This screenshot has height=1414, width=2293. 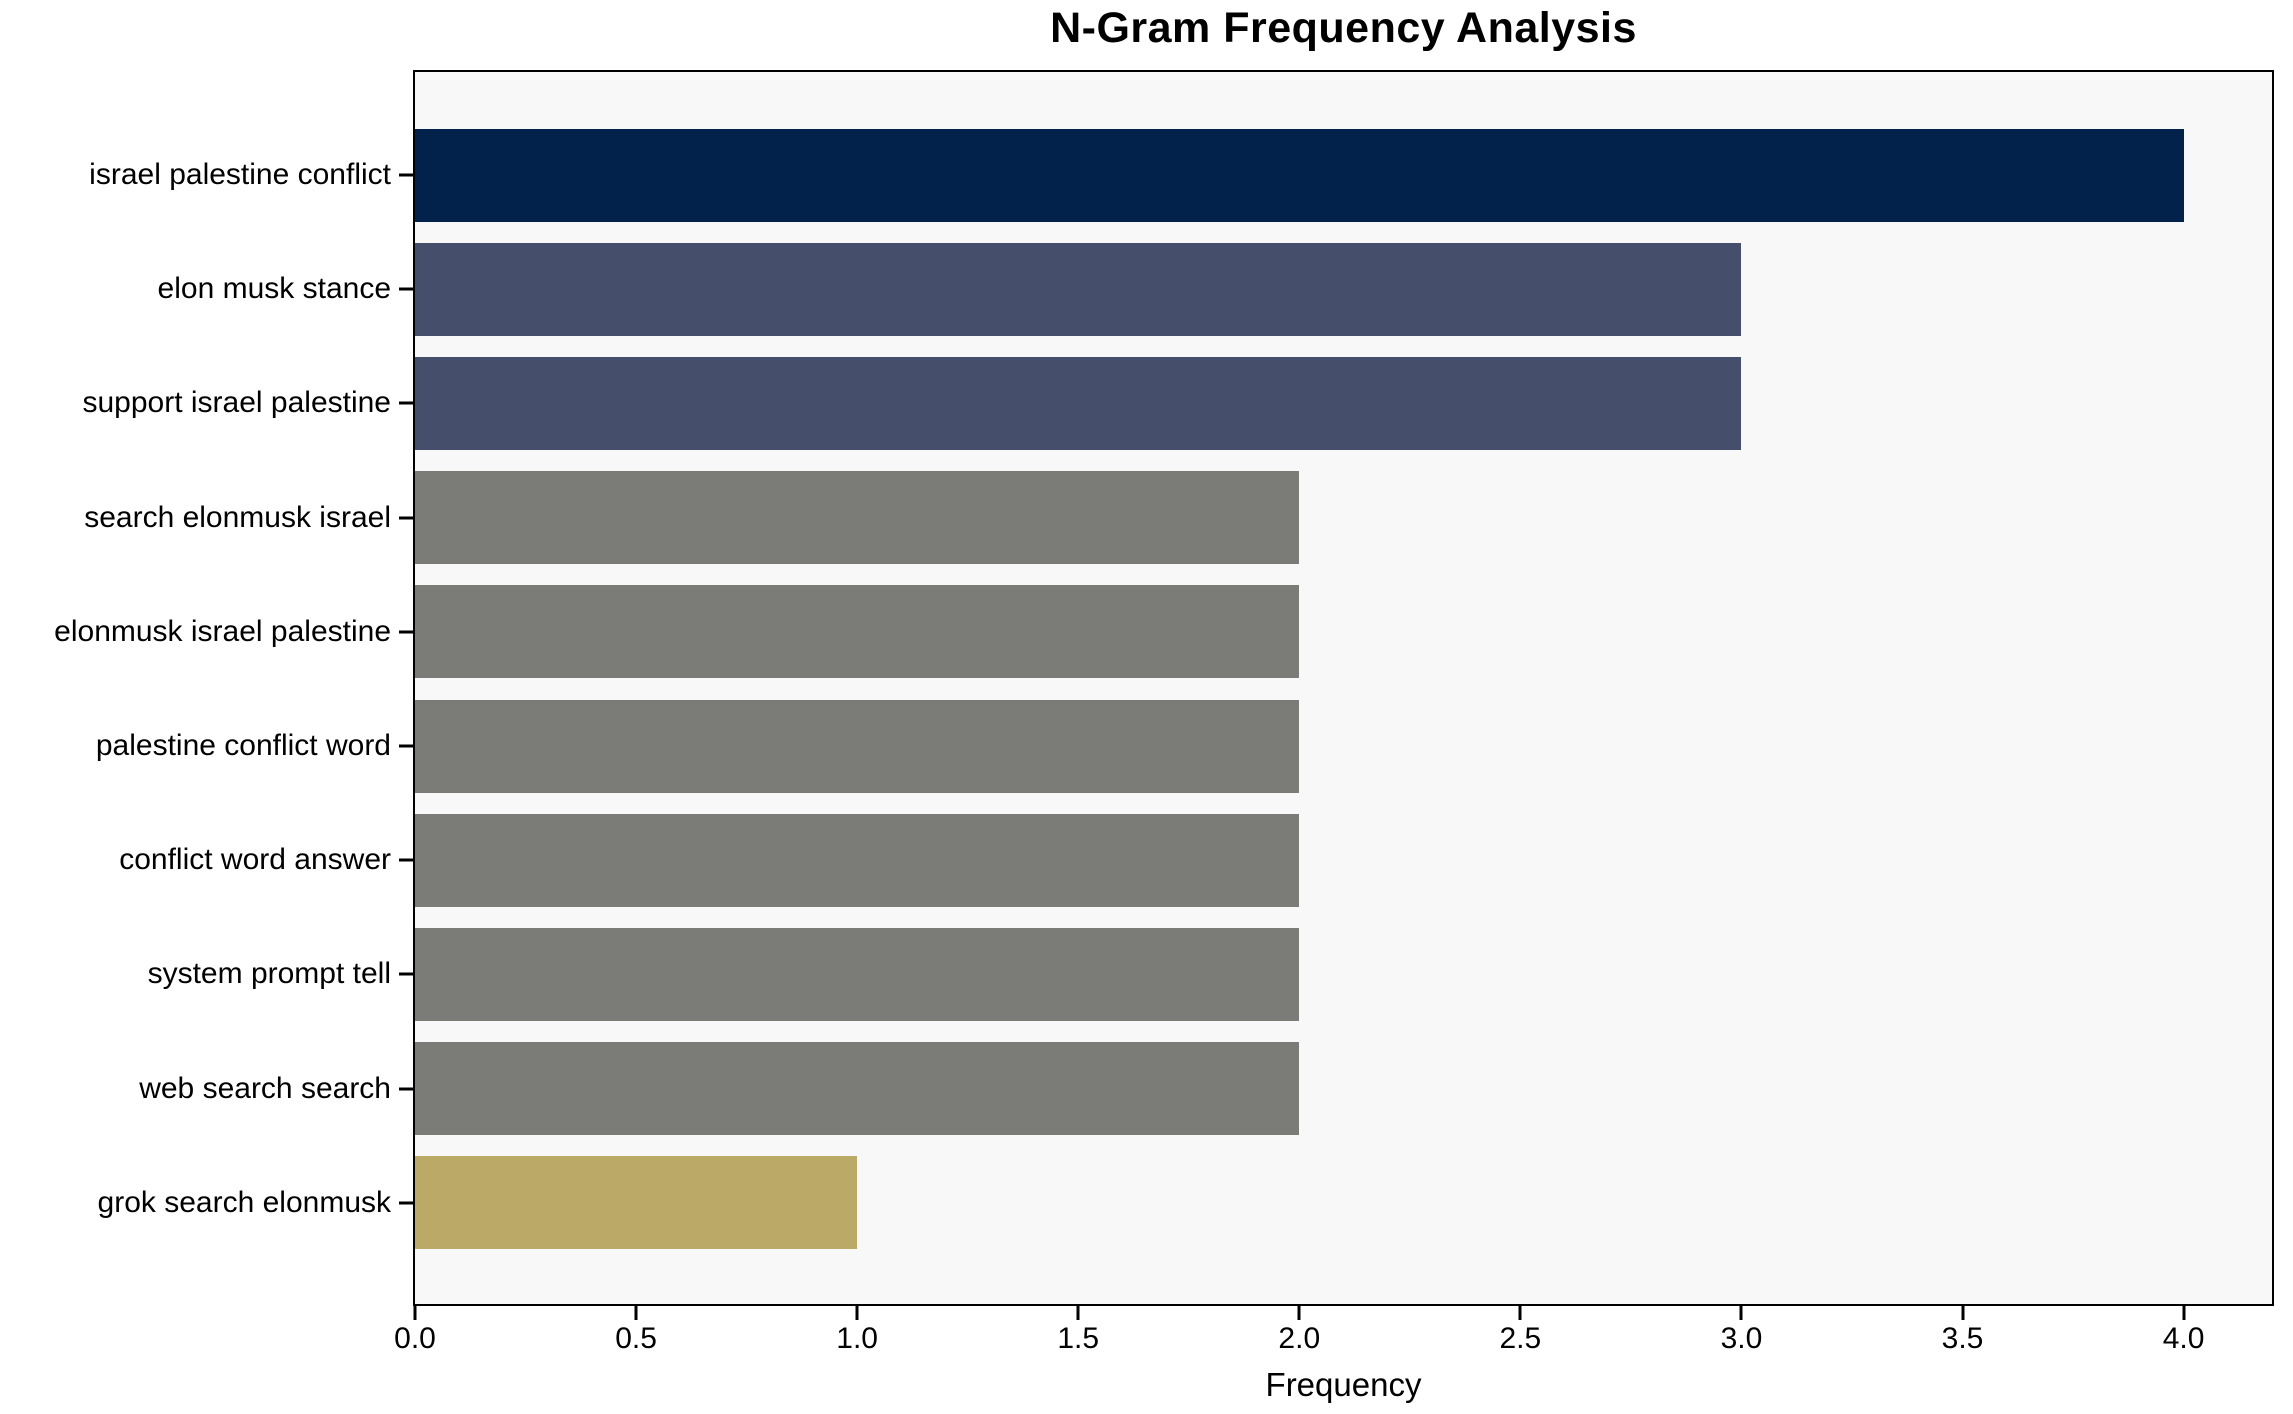 I want to click on x-axis-label: Frequency, so click(x=1343, y=1384).